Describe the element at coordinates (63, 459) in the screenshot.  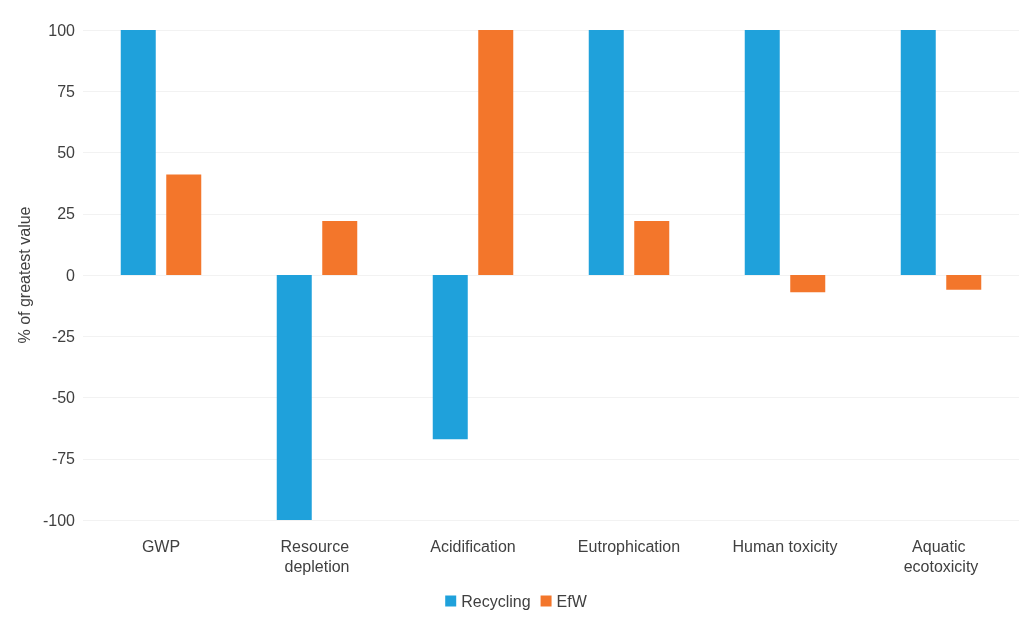
I see `y-tick-label: -75` at that location.